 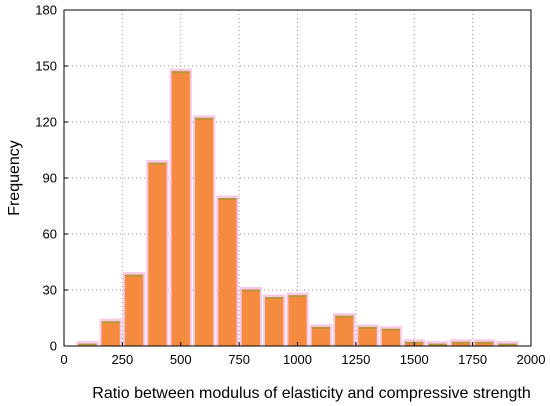 I want to click on x-tick-label: 2000, so click(x=531, y=359).